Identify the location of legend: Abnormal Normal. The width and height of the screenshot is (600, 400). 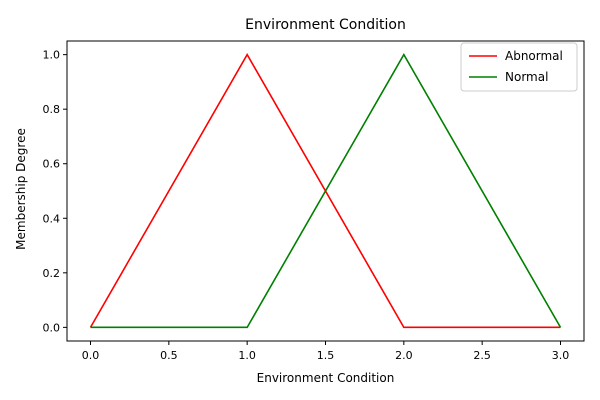
(519, 67).